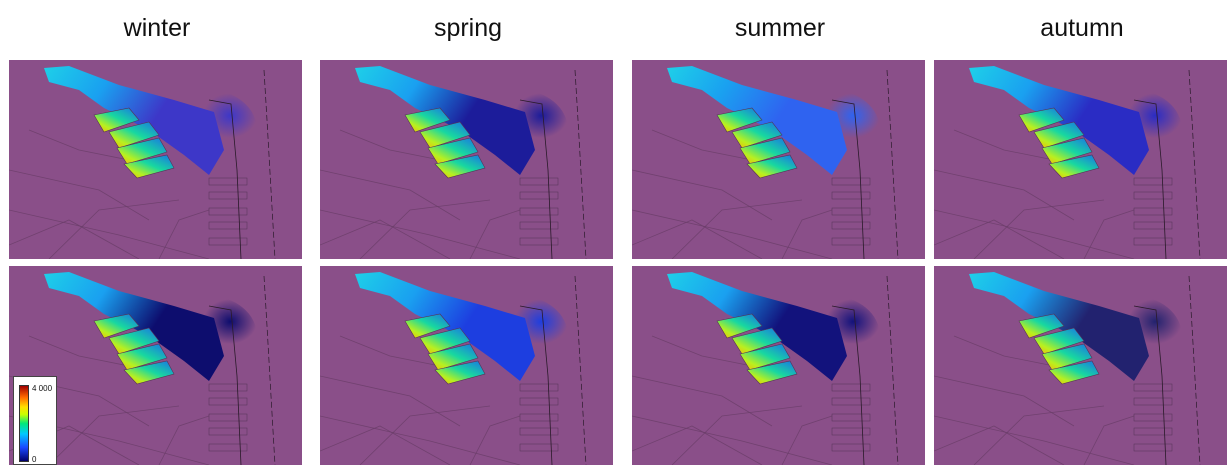 The image size is (1227, 465). Describe the element at coordinates (468, 28) in the screenshot. I see `column-title-spring: spring` at that location.